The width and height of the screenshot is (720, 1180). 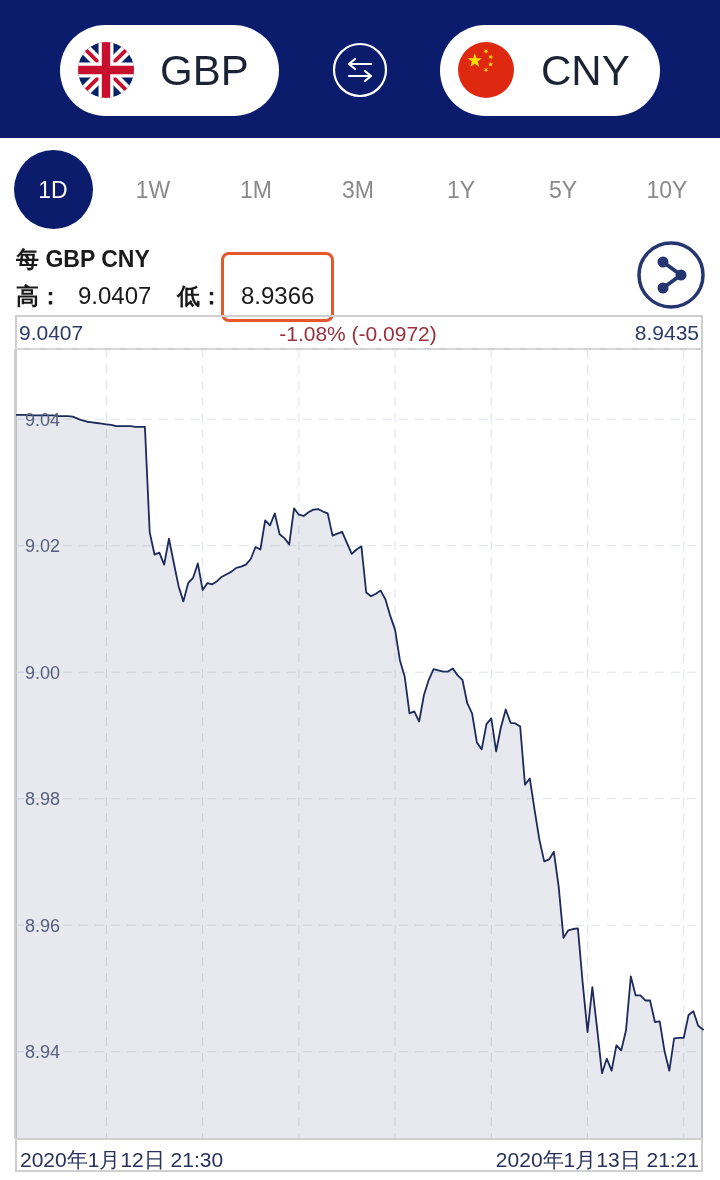 I want to click on text: 10Y, so click(x=667, y=190).